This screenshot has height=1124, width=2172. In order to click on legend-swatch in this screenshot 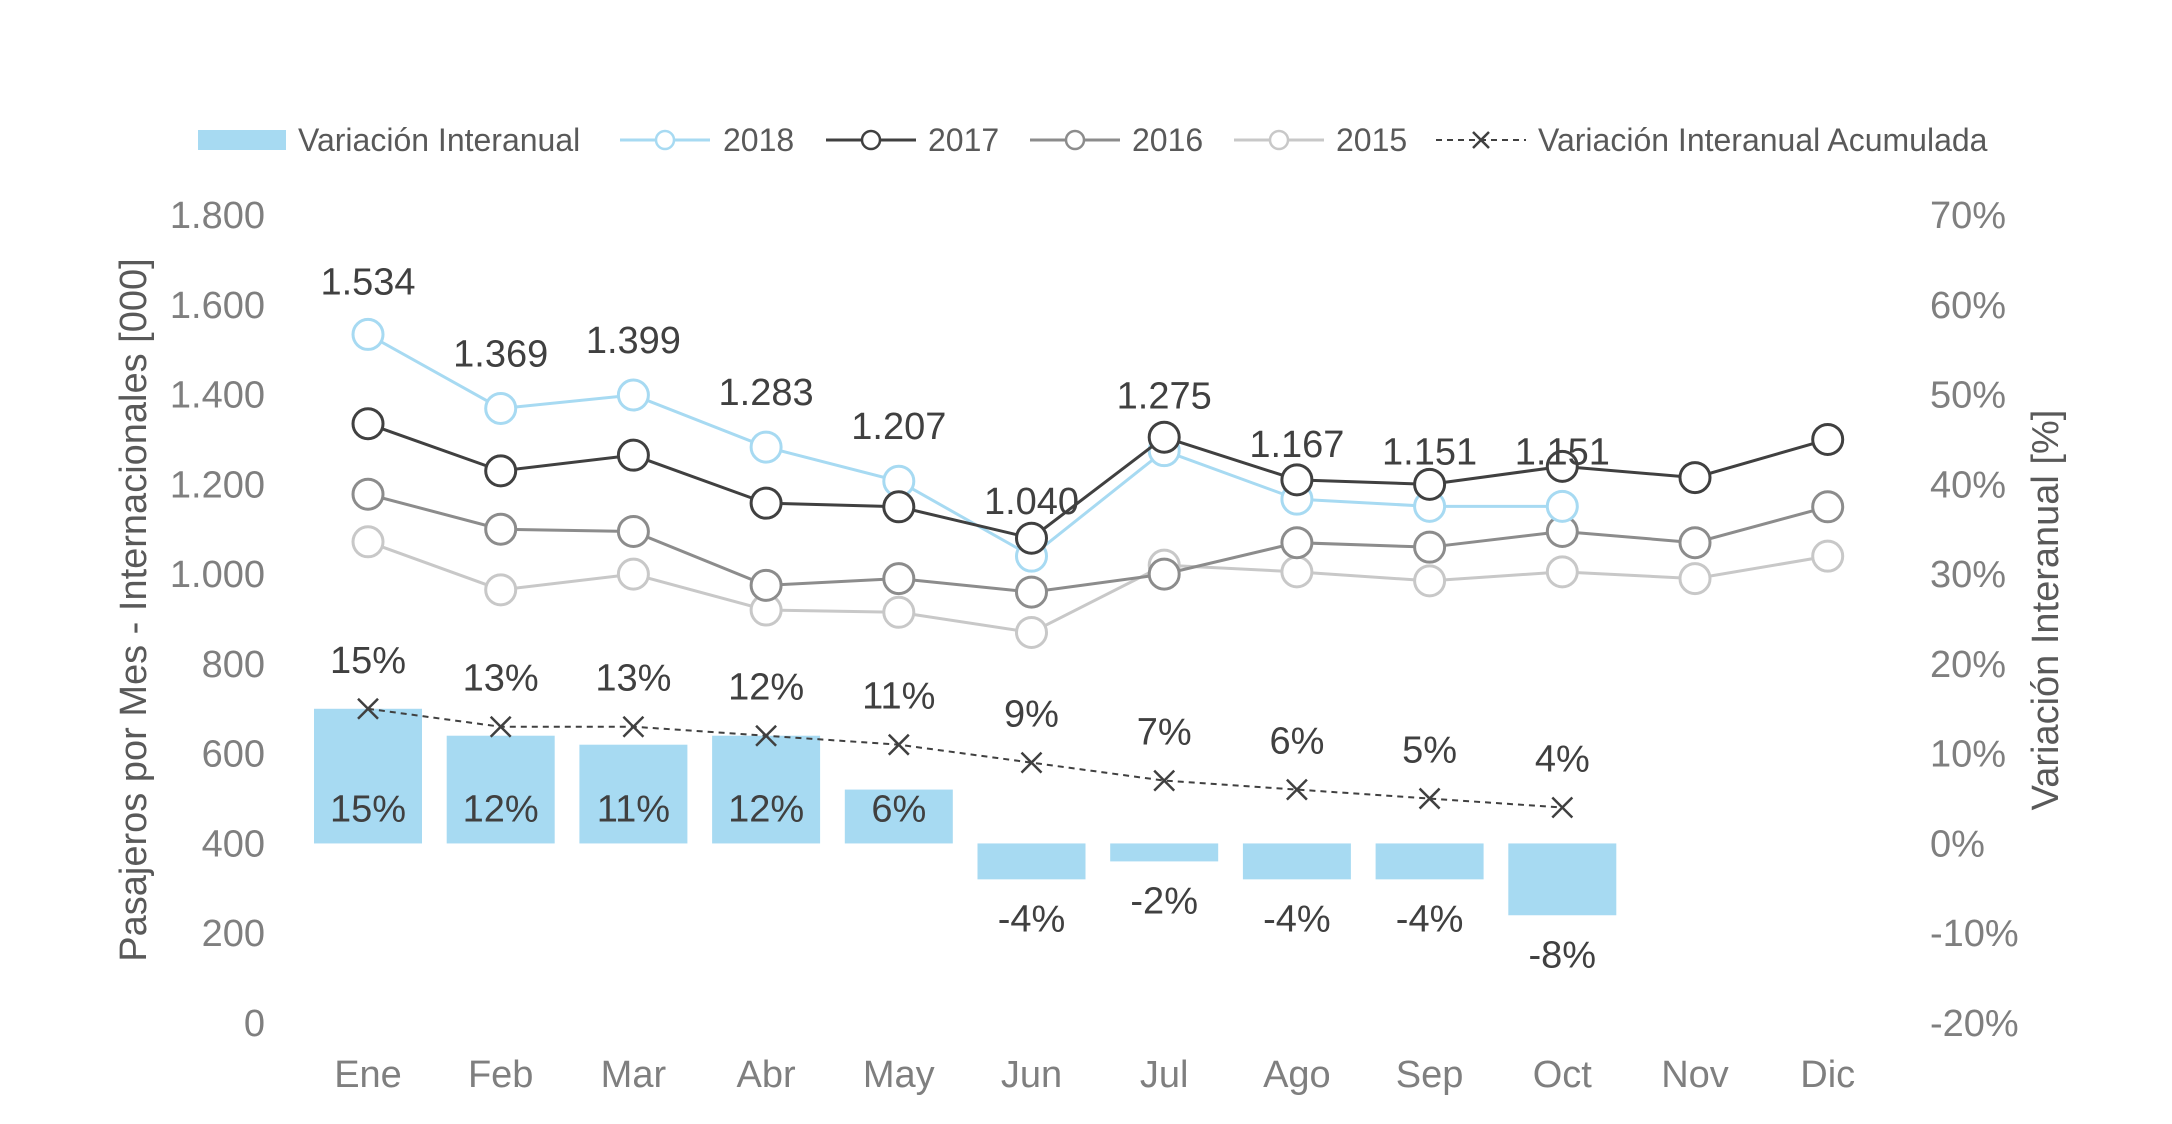, I will do `click(242, 140)`.